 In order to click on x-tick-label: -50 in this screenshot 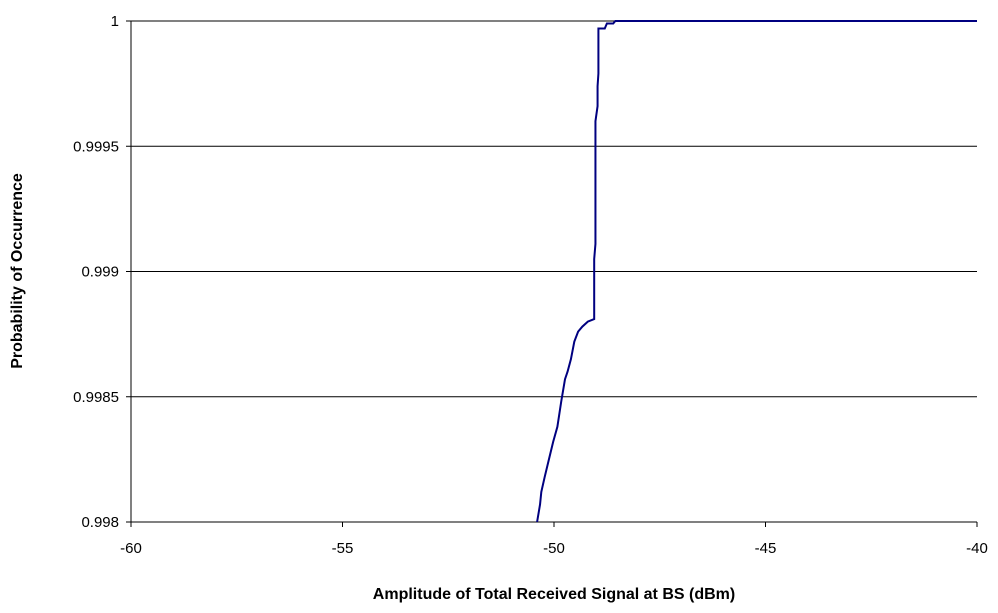, I will do `click(554, 548)`.